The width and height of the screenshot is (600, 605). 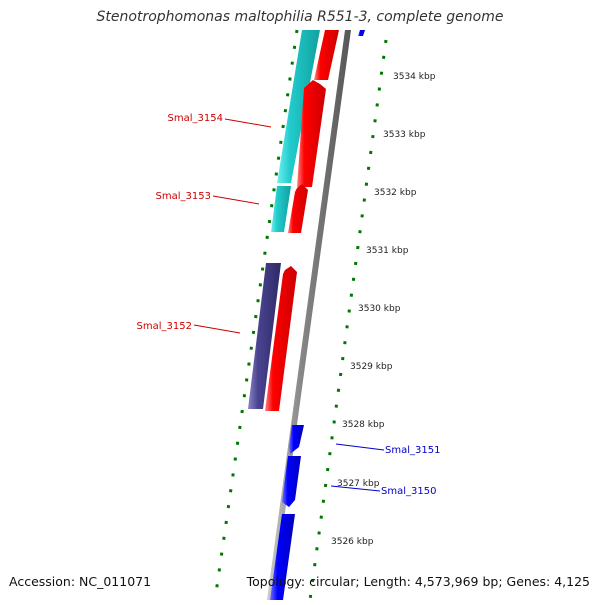 I want to click on purple-feature, so click(x=264, y=336).